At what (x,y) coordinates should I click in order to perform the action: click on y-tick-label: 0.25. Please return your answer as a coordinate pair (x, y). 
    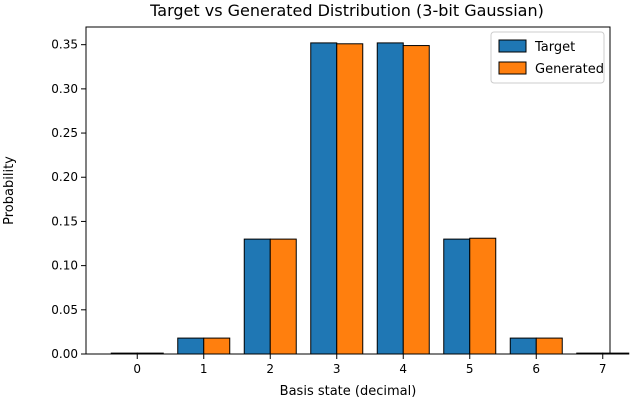
    Looking at the image, I should click on (64, 133).